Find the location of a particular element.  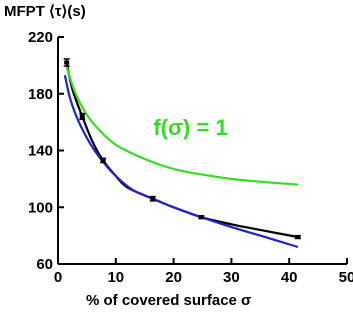

x-tick-label: 40 is located at coordinates (289, 277).